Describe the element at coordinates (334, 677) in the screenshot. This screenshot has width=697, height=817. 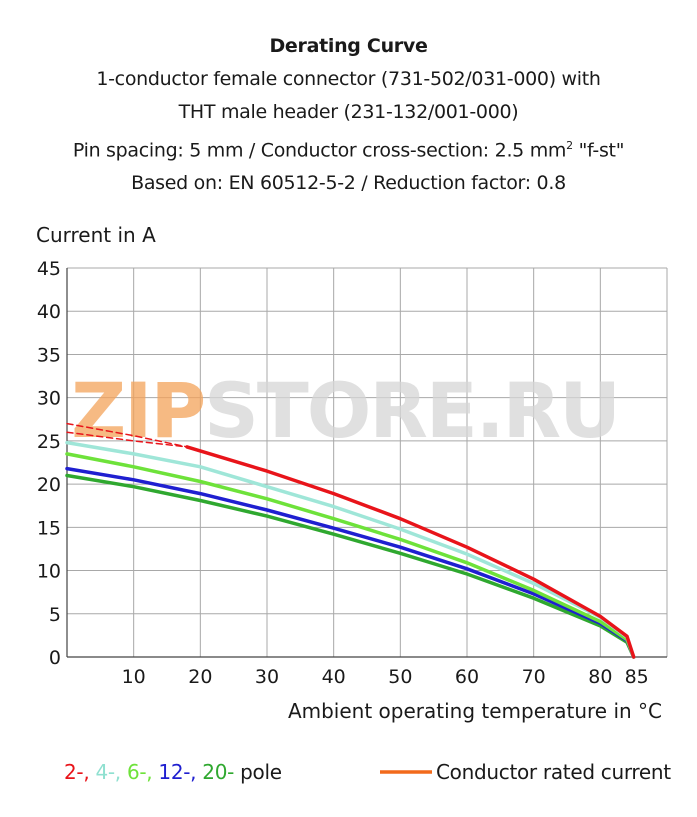
I see `x-tick-label-40: 40` at that location.